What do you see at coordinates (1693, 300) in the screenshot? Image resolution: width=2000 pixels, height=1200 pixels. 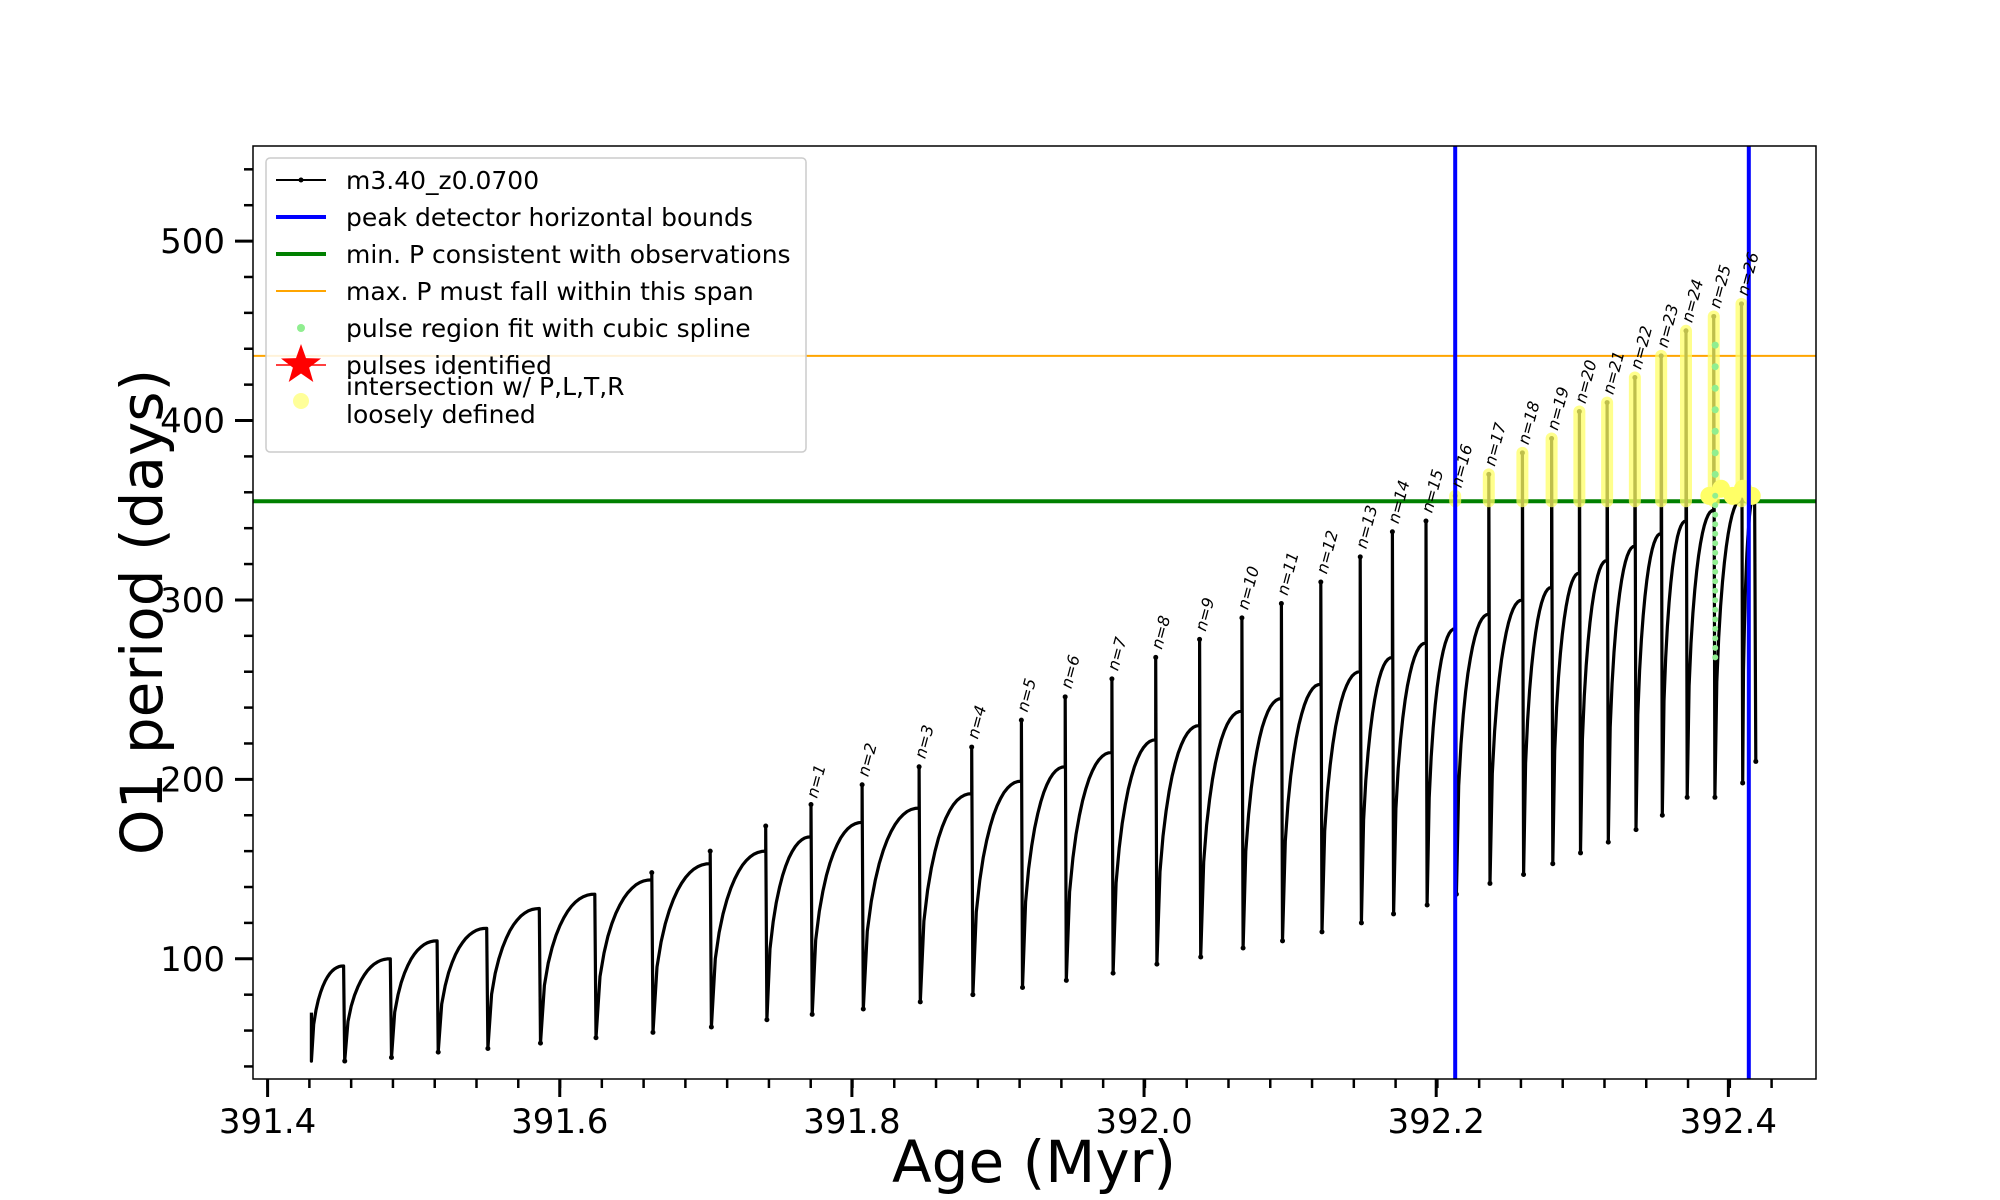 I see `pulse-label-n=24: n=24` at bounding box center [1693, 300].